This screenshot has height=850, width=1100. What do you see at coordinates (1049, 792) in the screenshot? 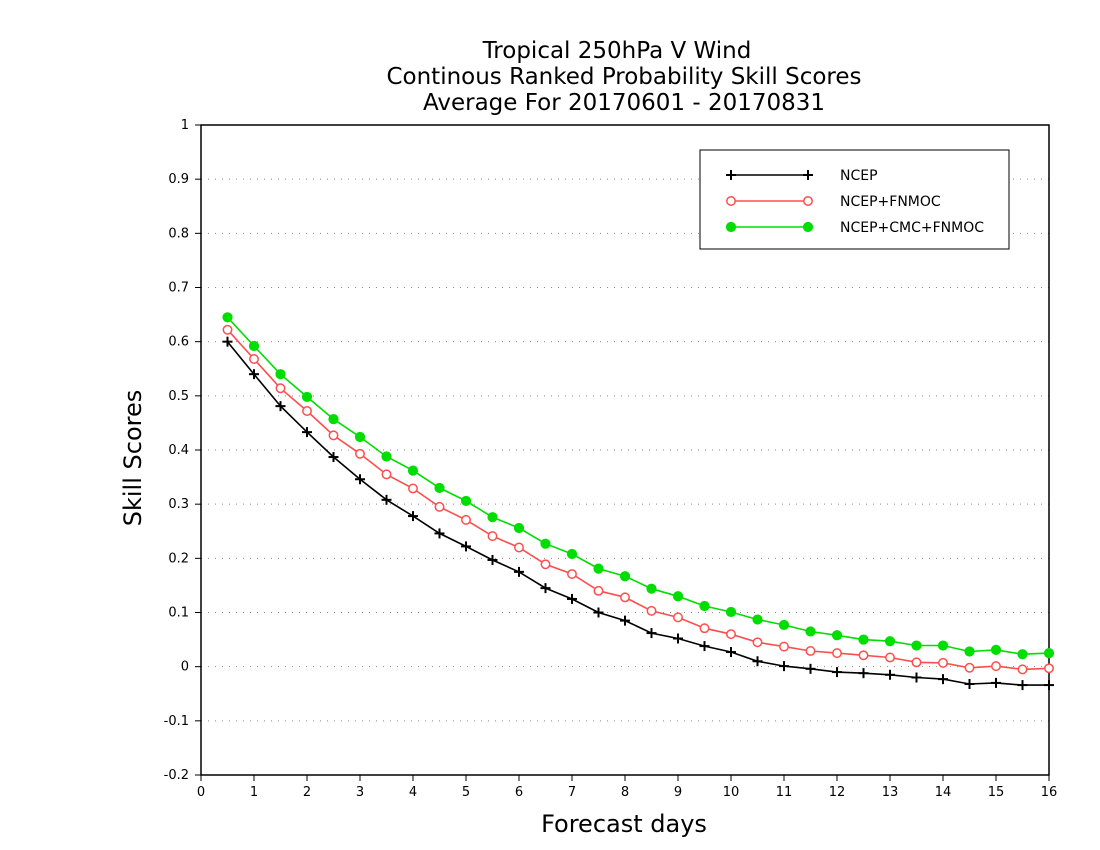
I see `x-tick-label: 16` at bounding box center [1049, 792].